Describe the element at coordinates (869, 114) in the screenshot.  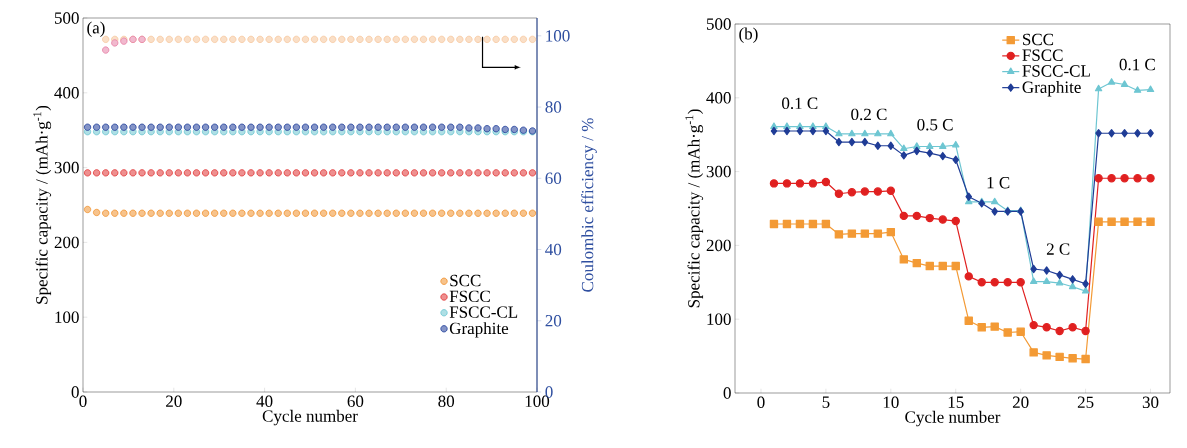
I see `annotation: 0.2 C` at that location.